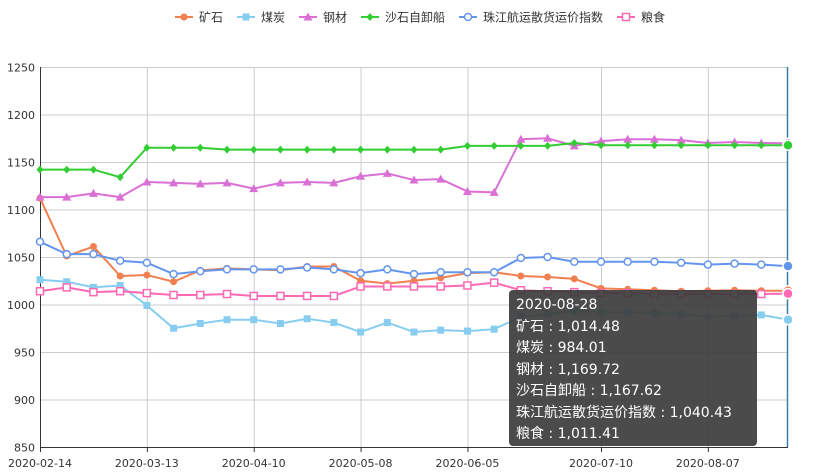  I want to click on legend-item-5: 珠江航运散货运价指数, so click(531, 17).